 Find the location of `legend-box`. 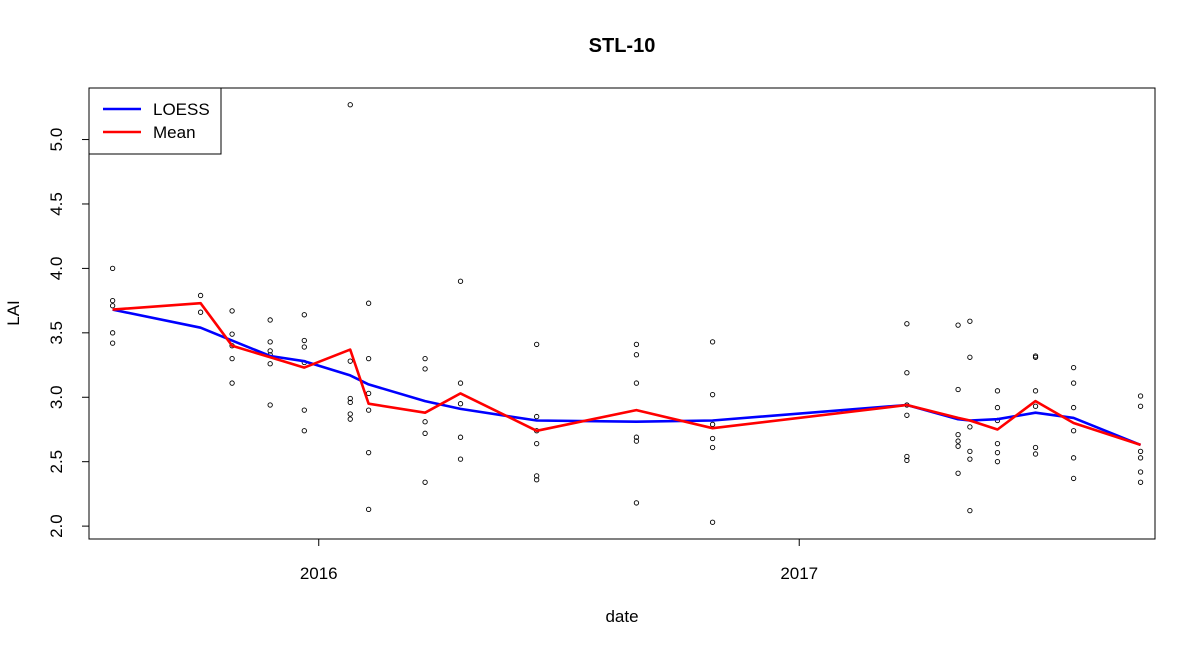

legend-box is located at coordinates (155, 121).